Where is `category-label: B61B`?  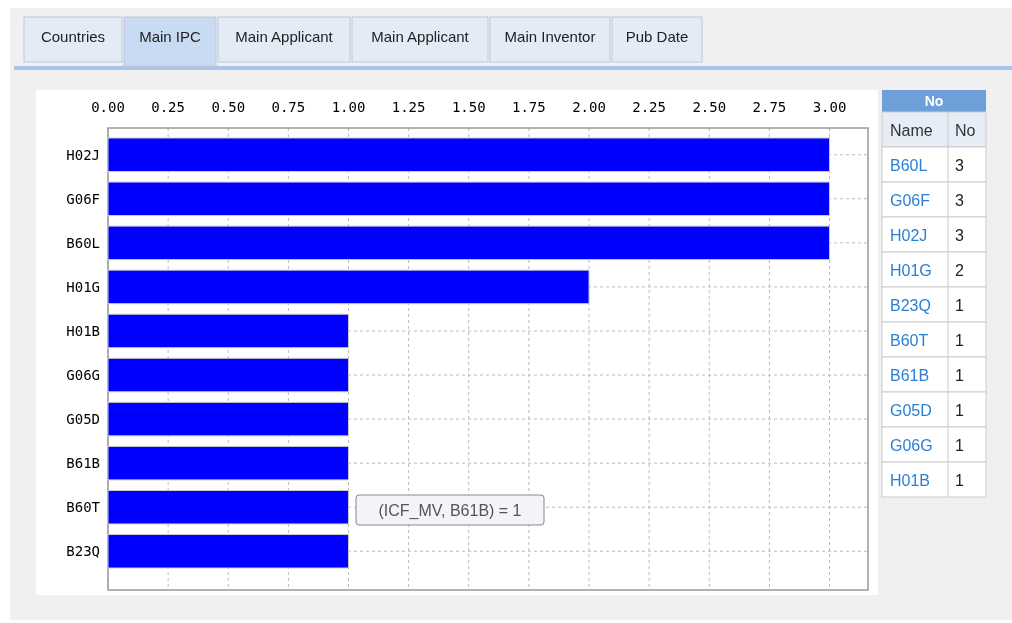 category-label: B61B is located at coordinates (910, 375).